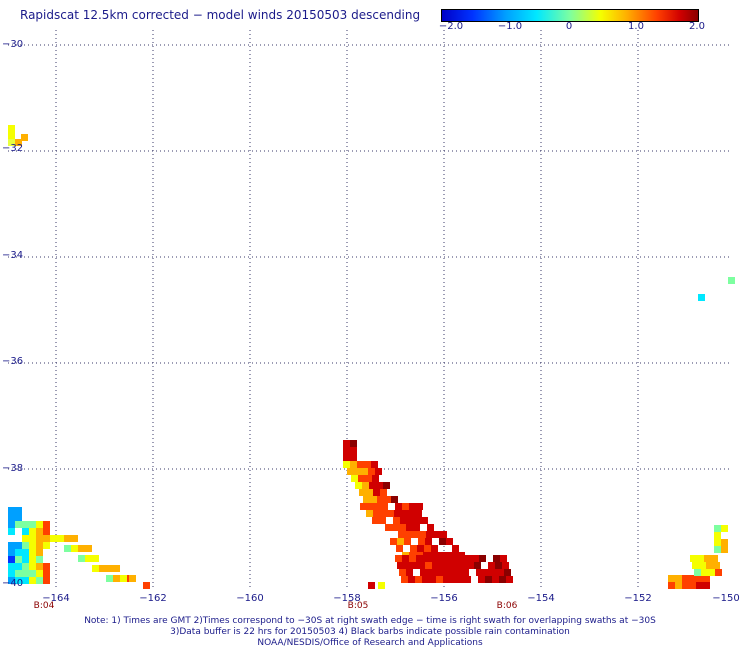  What do you see at coordinates (13, 583) in the screenshot?
I see `lat-label: −40` at bounding box center [13, 583].